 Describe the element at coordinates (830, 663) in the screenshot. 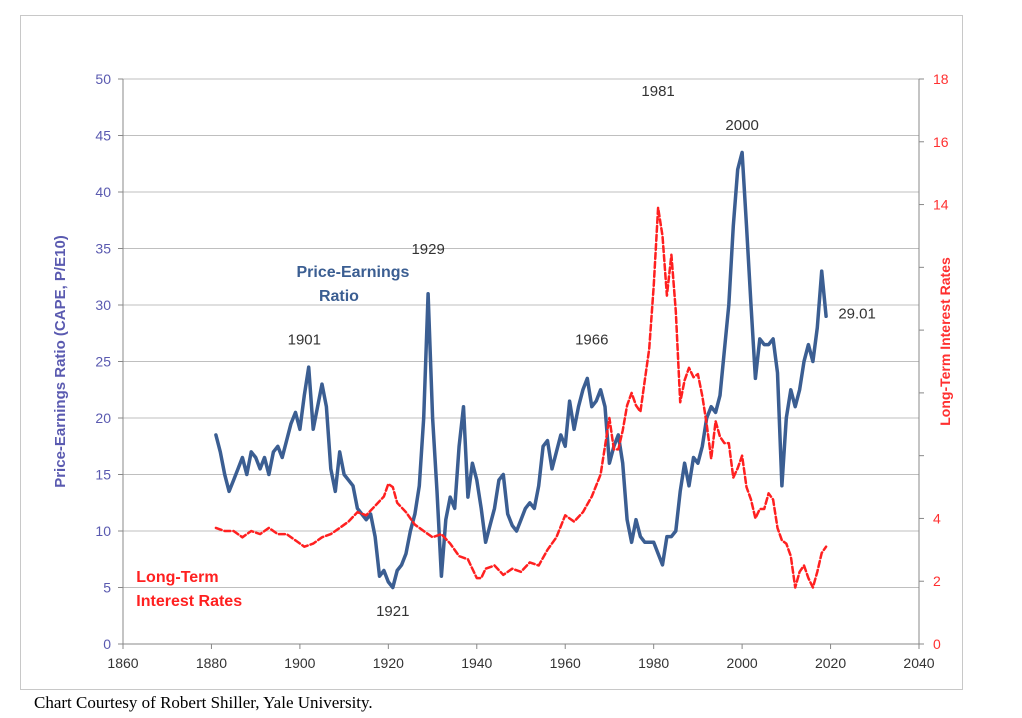

I see `x-tick-label: 2020` at that location.